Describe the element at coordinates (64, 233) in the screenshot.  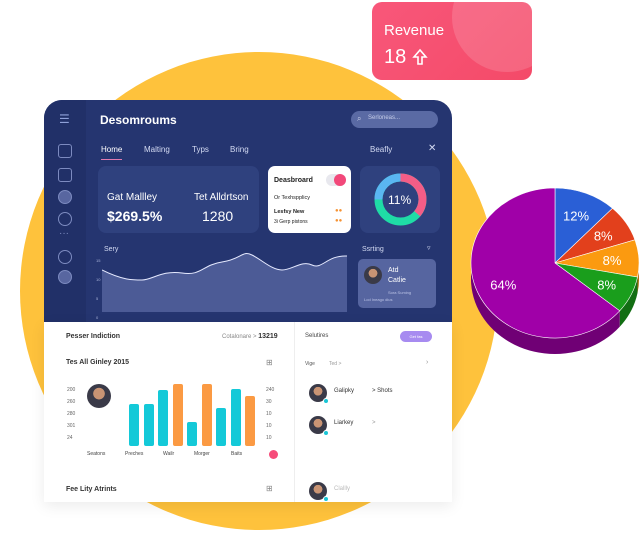
I see `more-icon: ···` at that location.